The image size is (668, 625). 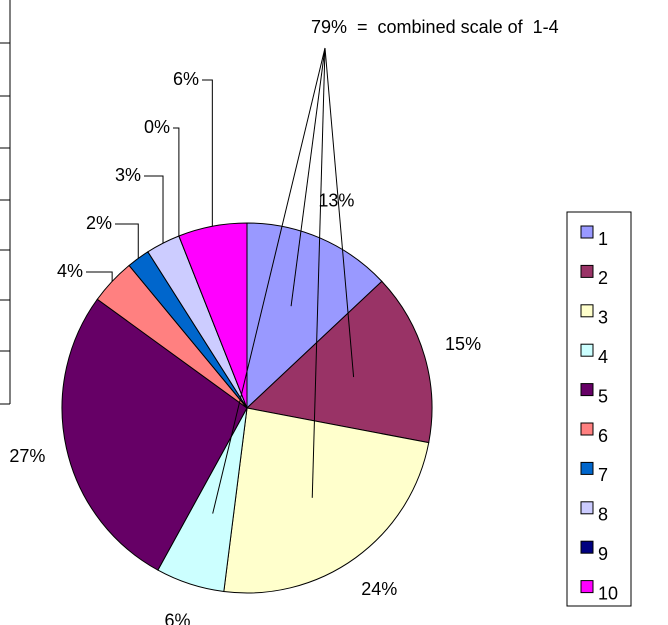 What do you see at coordinates (27, 456) in the screenshot?
I see `value-label: 27%` at bounding box center [27, 456].